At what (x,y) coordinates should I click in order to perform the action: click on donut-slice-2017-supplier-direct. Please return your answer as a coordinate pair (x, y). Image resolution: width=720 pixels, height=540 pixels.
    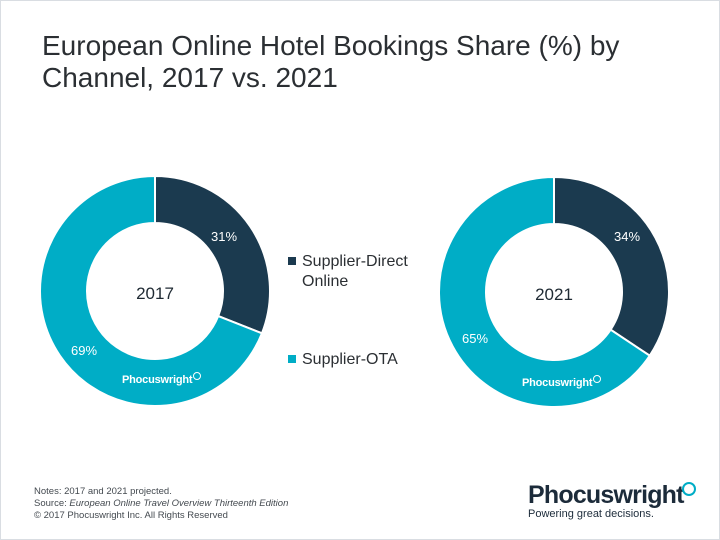
    Looking at the image, I should click on (212, 254).